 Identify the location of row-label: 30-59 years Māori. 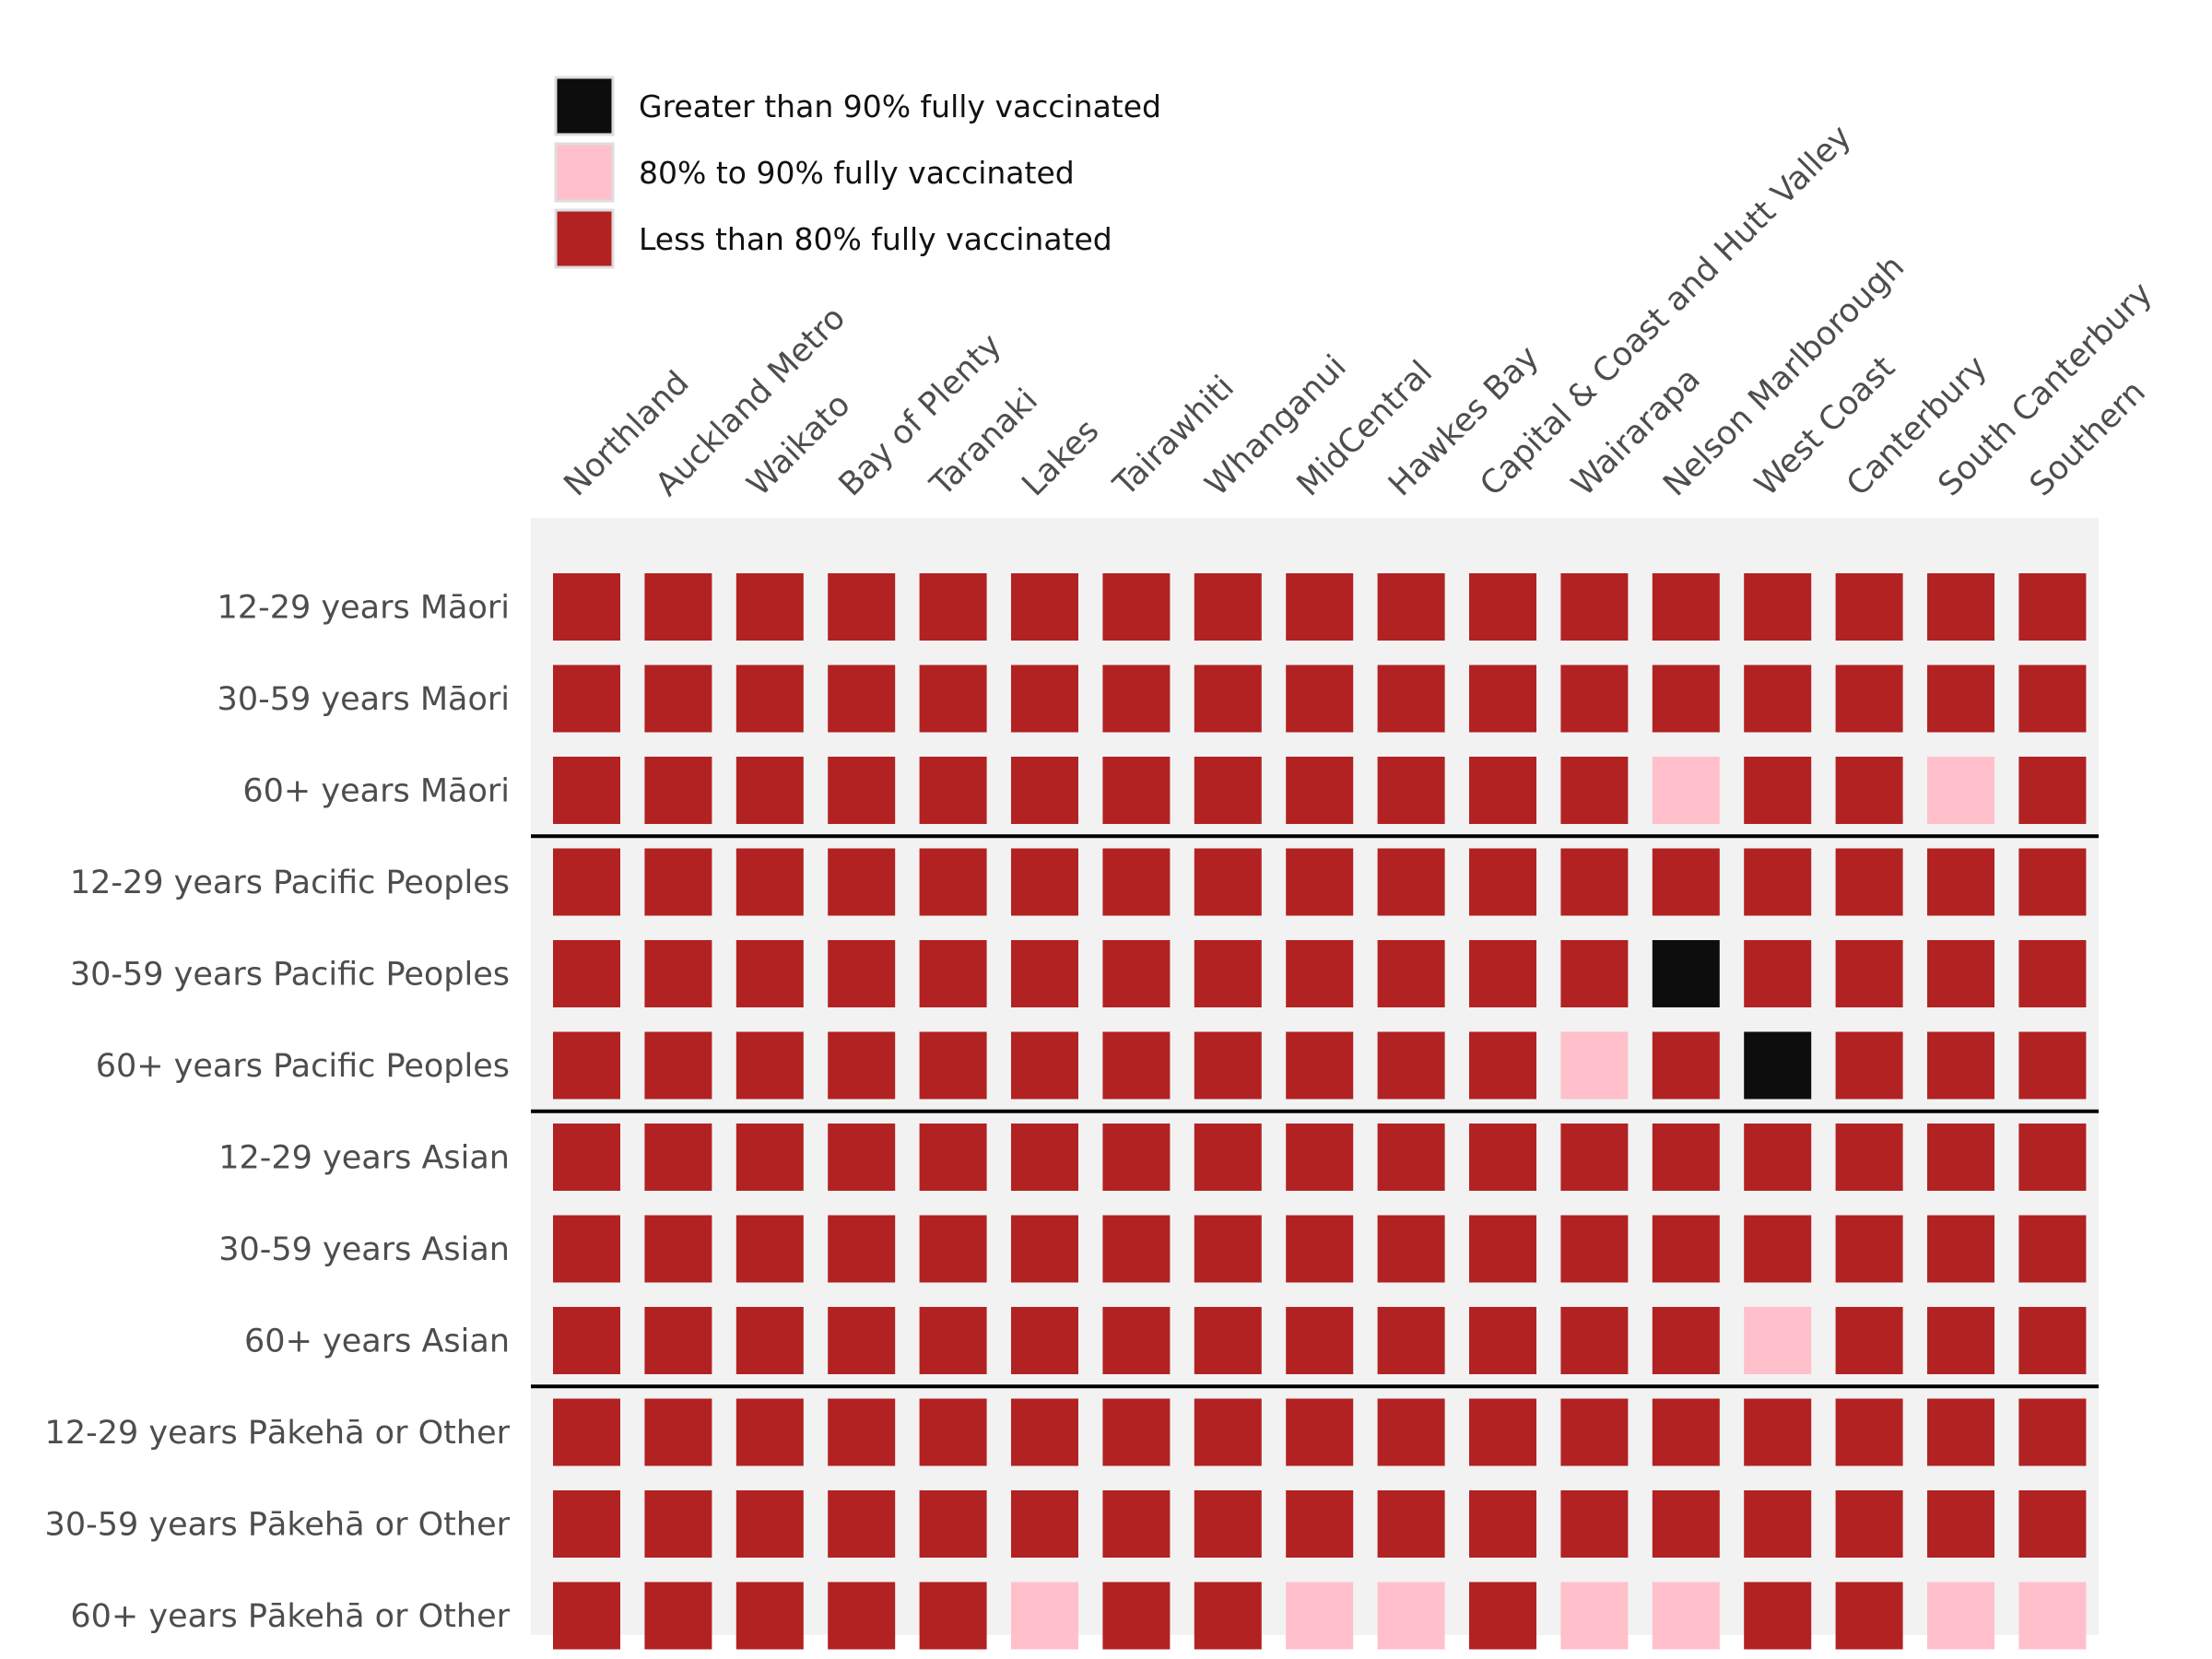
(364, 699).